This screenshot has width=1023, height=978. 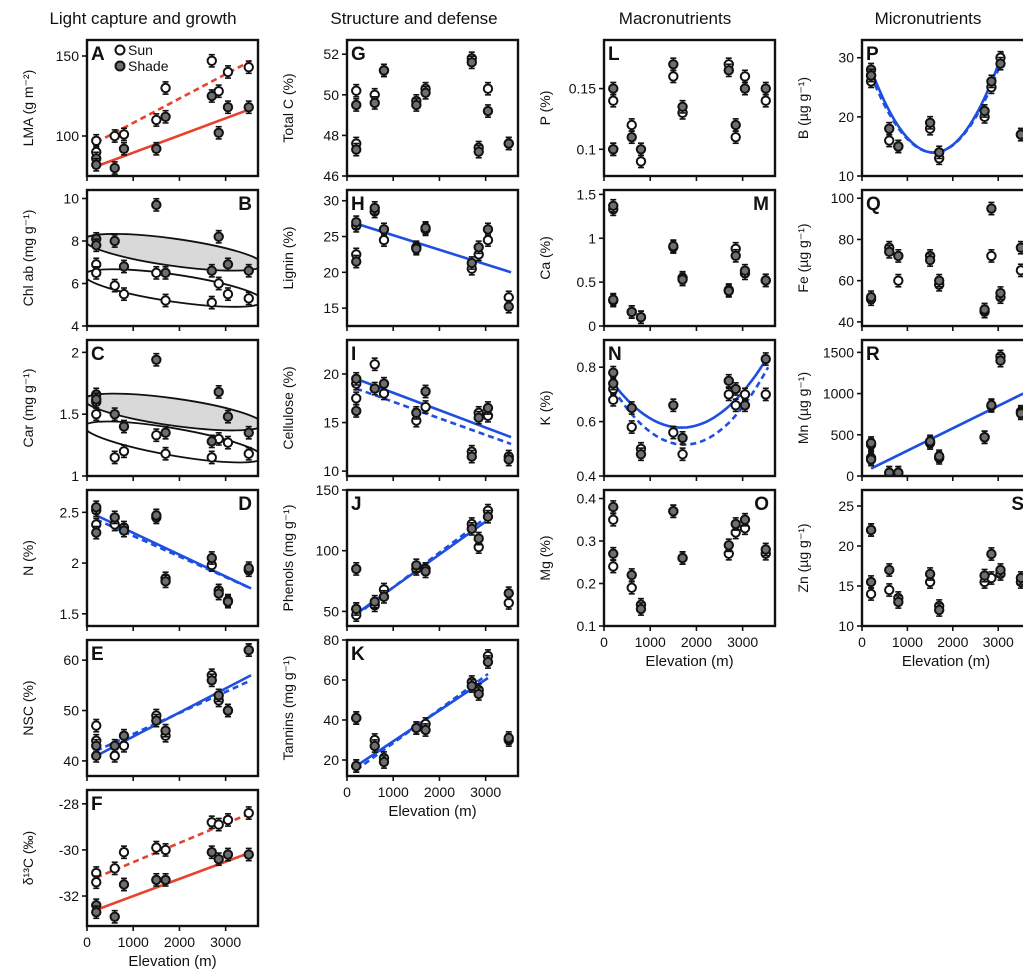 What do you see at coordinates (142, 18) in the screenshot?
I see `column-title-light: Light capture and growth` at bounding box center [142, 18].